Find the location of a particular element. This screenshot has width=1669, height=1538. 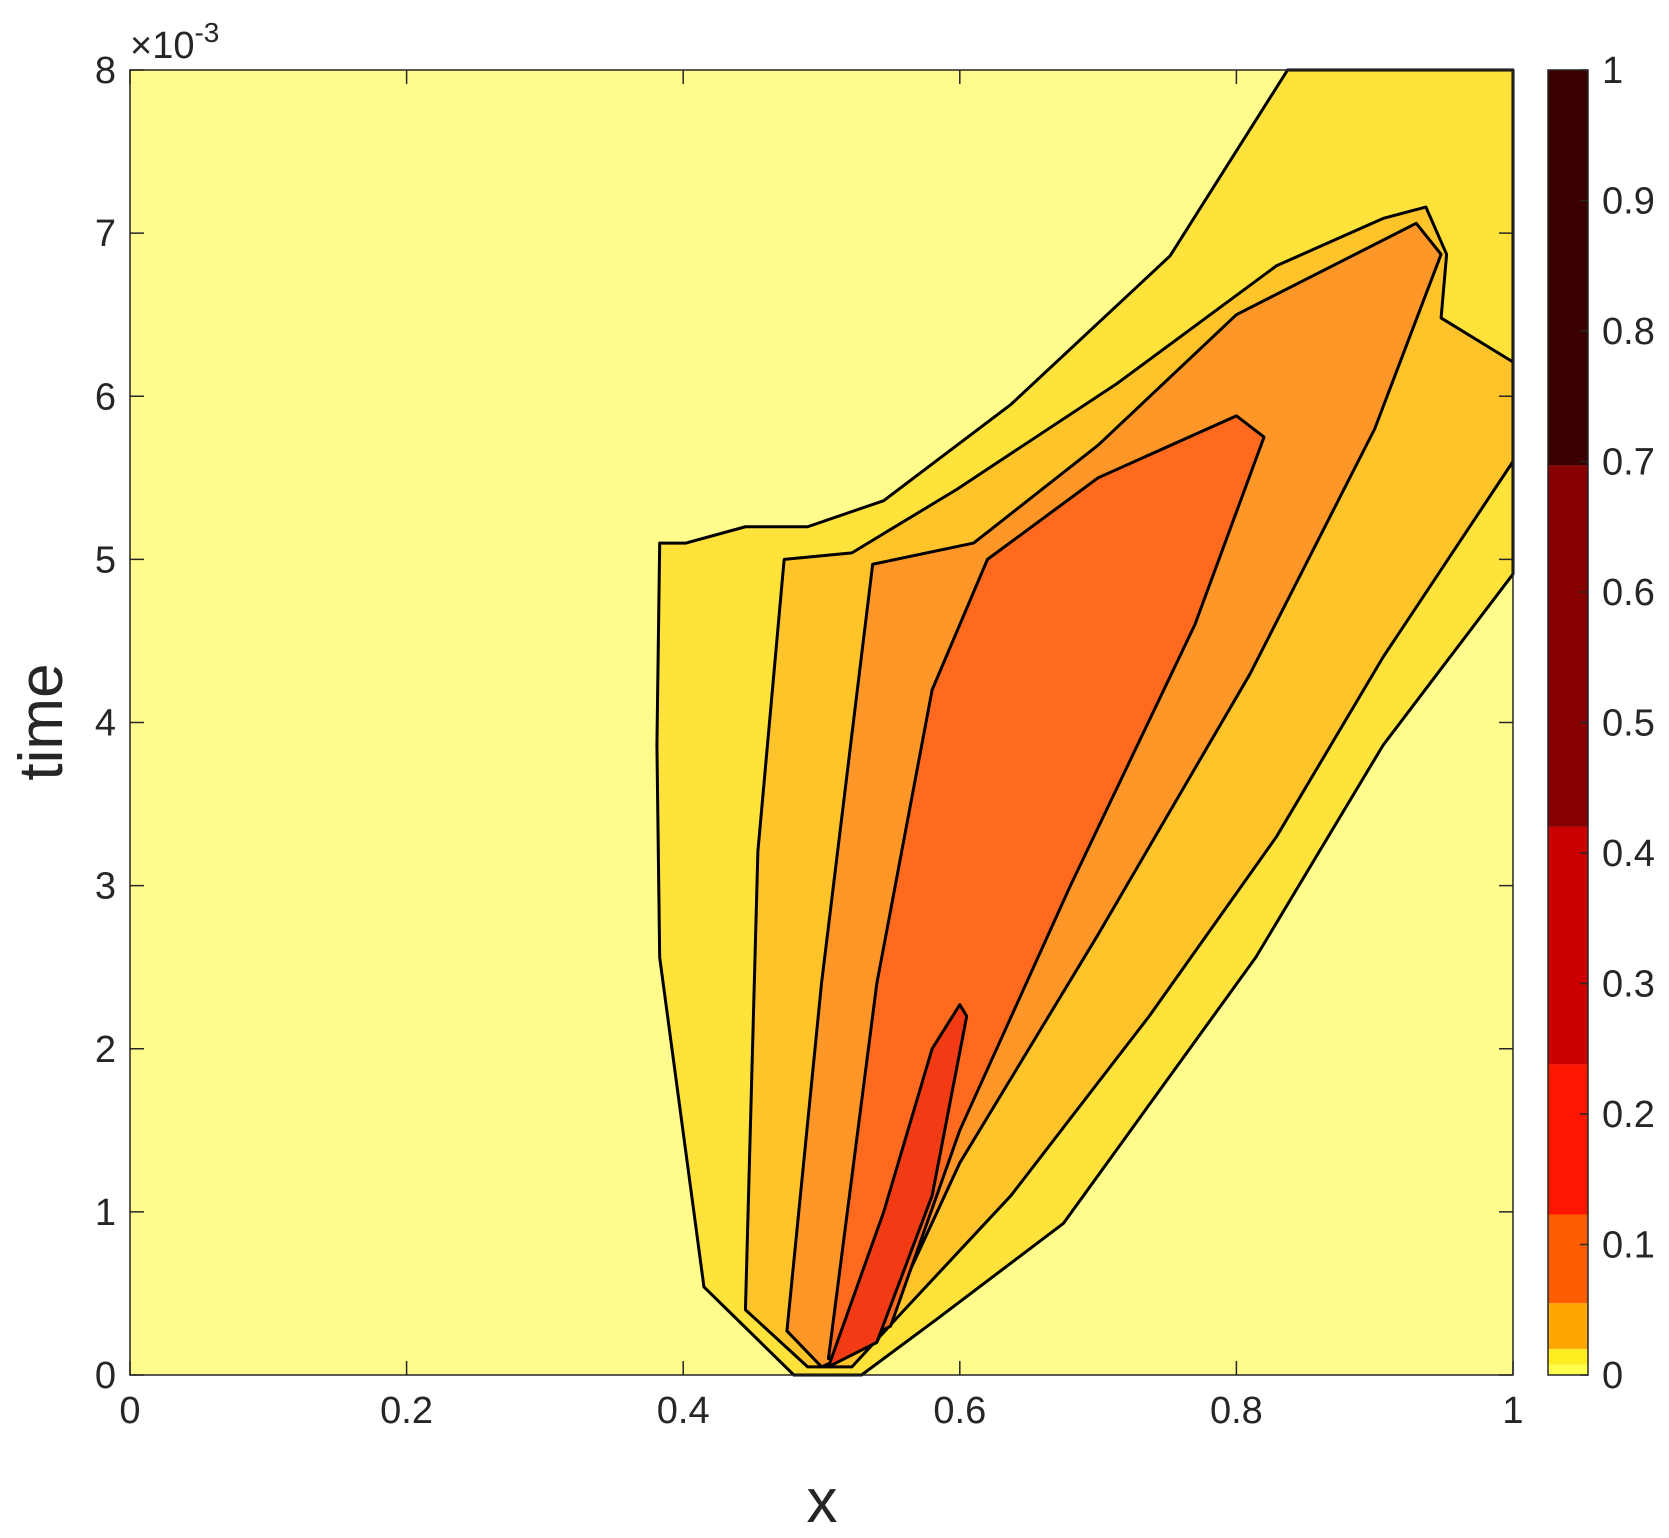

colorbar-tick-label: 0 is located at coordinates (1612, 1376).